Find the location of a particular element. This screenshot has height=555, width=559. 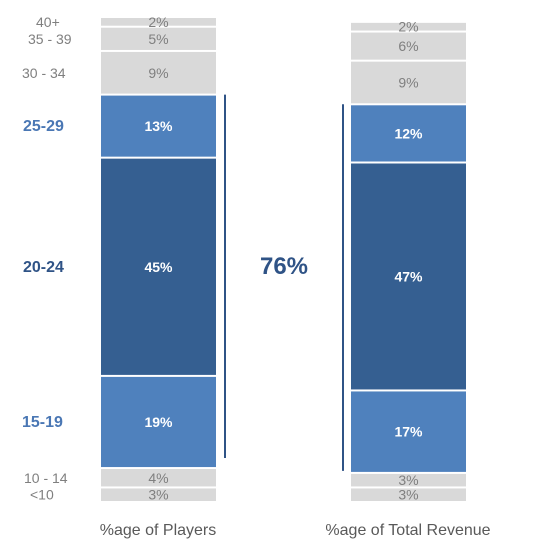

age-group-label: 20-24 is located at coordinates (43, 267).